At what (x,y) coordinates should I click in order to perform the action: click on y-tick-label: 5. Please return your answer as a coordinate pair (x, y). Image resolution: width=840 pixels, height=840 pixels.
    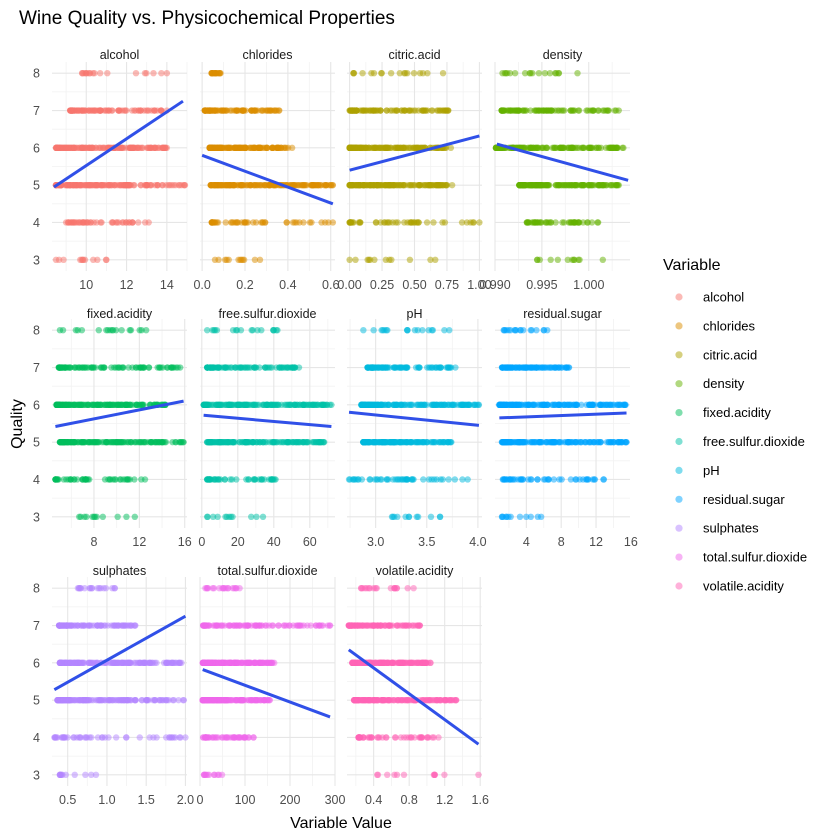
    Looking at the image, I should click on (36, 443).